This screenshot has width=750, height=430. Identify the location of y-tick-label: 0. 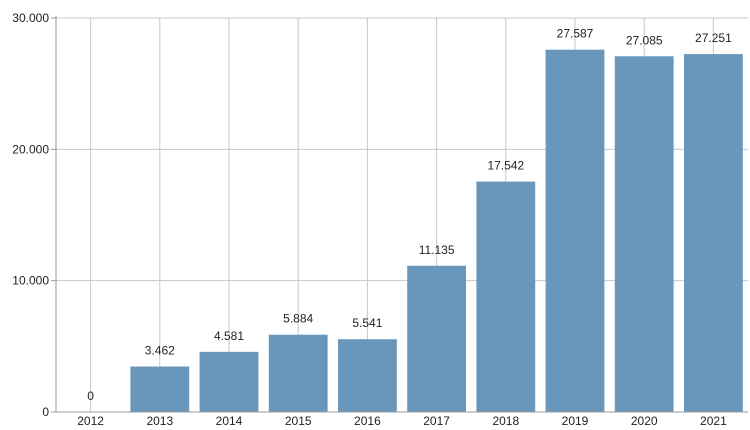
(45, 412).